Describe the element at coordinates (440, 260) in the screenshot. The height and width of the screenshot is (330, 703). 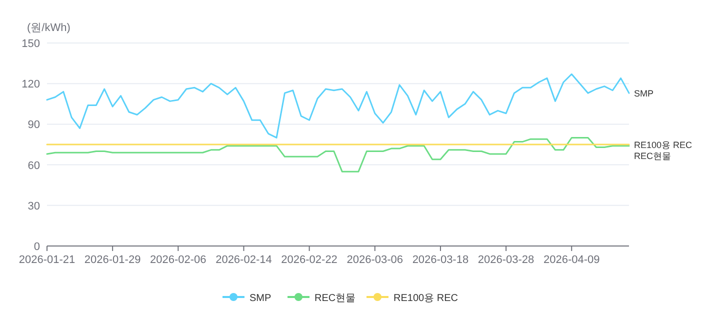
I see `x-tick-label: 2026-03-18` at that location.